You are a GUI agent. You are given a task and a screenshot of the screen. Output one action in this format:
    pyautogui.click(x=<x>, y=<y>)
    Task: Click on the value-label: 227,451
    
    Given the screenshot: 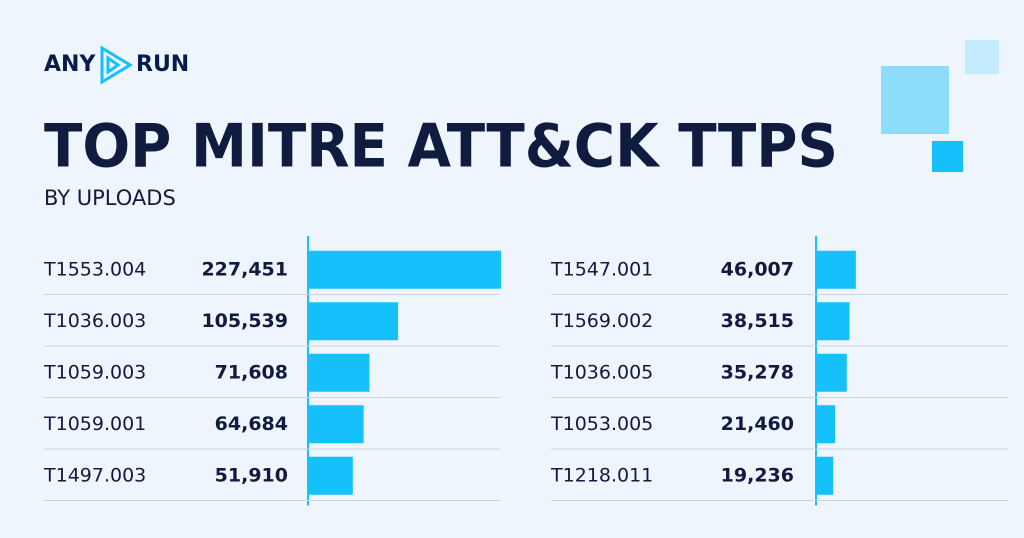 What is the action you would take?
    pyautogui.click(x=244, y=269)
    